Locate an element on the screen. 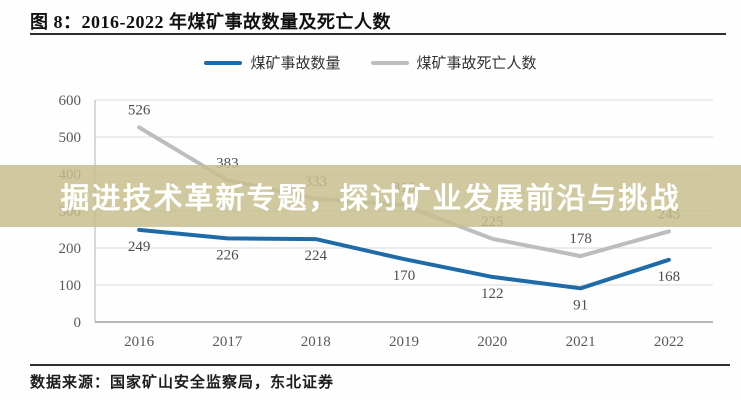  x-tick-label: 2022 is located at coordinates (669, 342).